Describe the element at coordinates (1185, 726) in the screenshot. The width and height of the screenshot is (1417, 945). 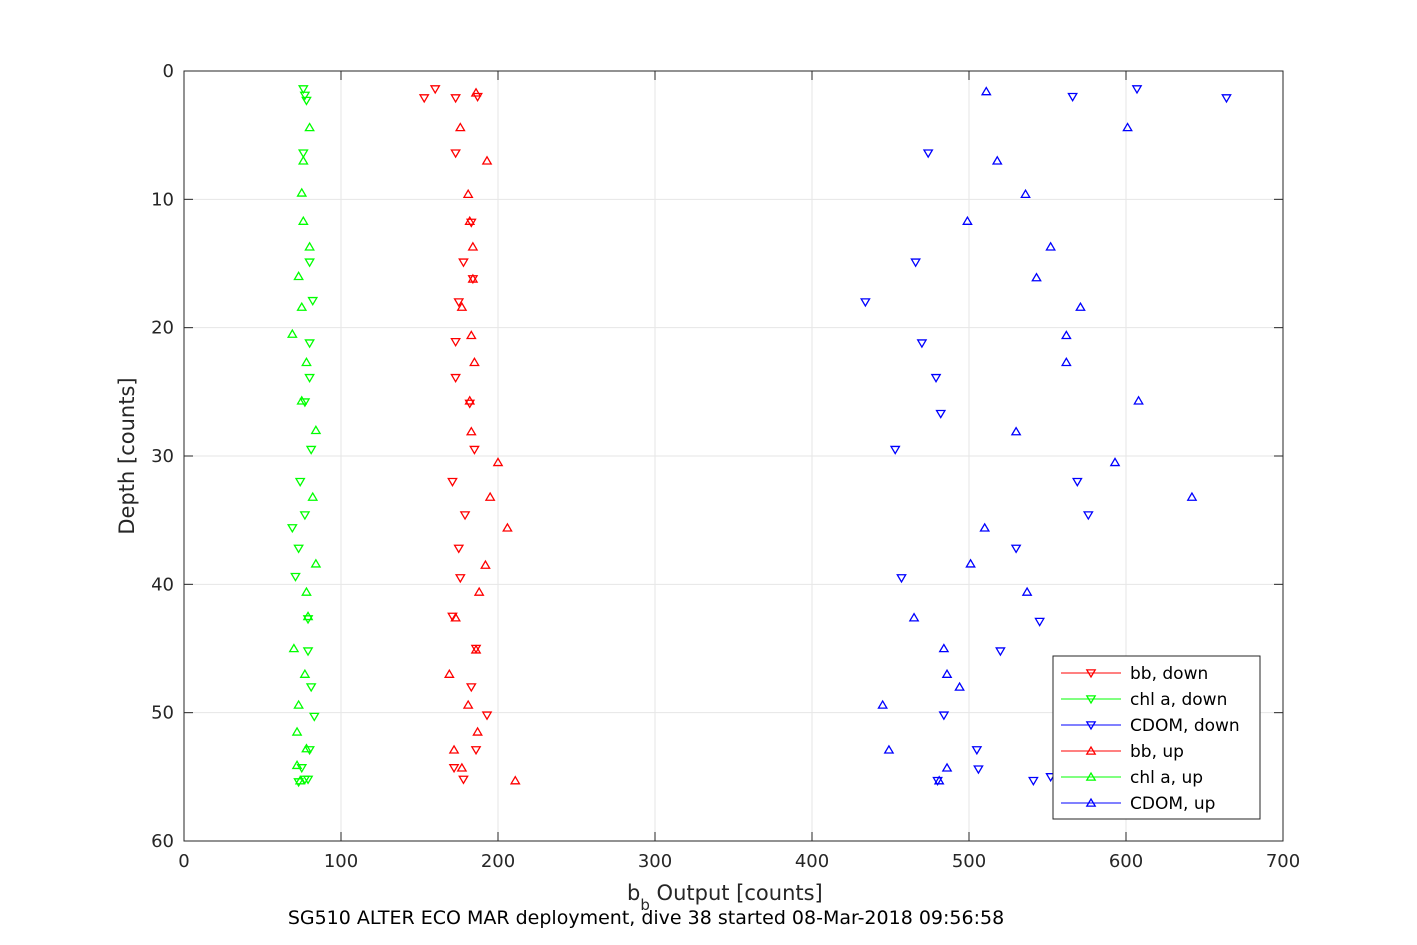
I see `legend-label: CDOM, down` at that location.